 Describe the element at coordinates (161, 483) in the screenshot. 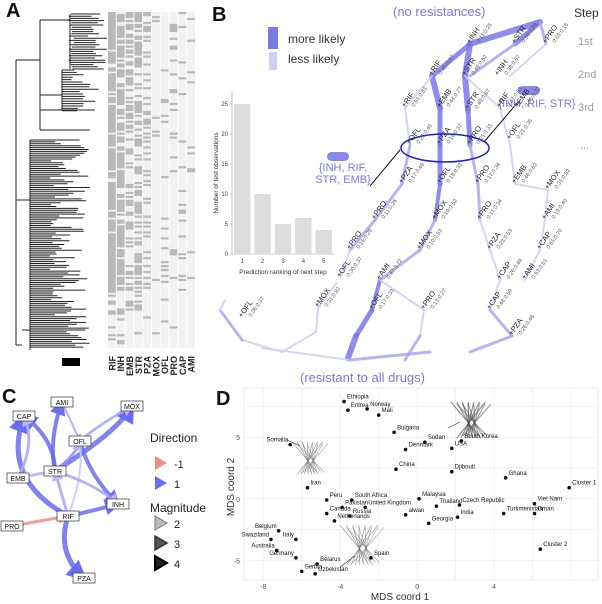

I see `direction-pos-swatch` at that location.